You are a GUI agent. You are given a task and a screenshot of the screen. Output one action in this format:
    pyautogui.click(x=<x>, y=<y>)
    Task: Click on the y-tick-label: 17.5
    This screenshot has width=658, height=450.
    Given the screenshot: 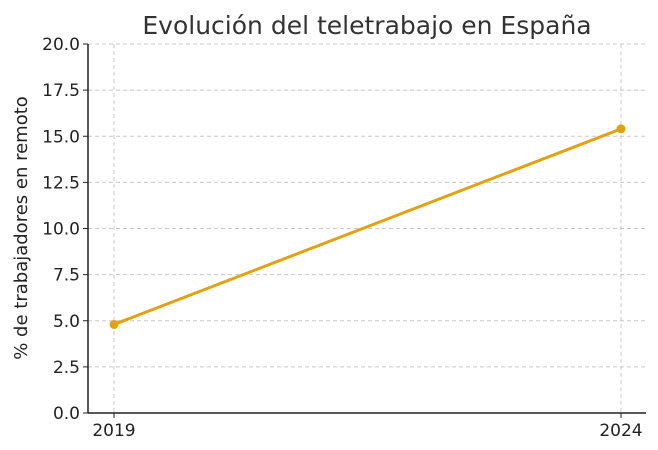 What is the action you would take?
    pyautogui.click(x=61, y=91)
    